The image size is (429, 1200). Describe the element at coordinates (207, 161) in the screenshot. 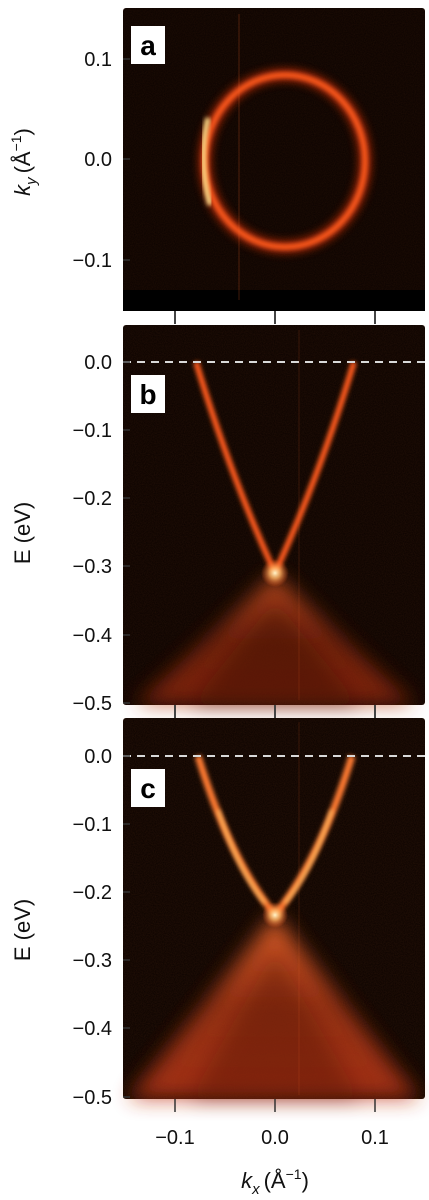

I see `fermi-surface-bright-arc` at that location.